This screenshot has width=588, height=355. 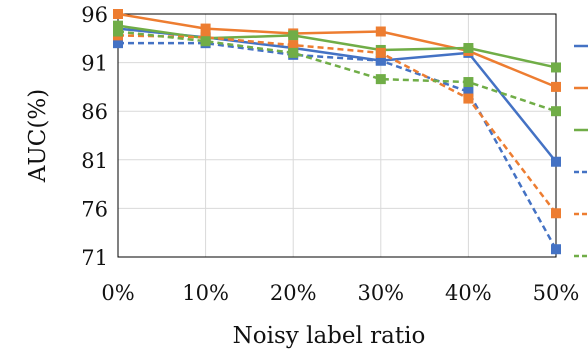 What do you see at coordinates (468, 293) in the screenshot?
I see `x-tick-label: 40%` at bounding box center [468, 293].